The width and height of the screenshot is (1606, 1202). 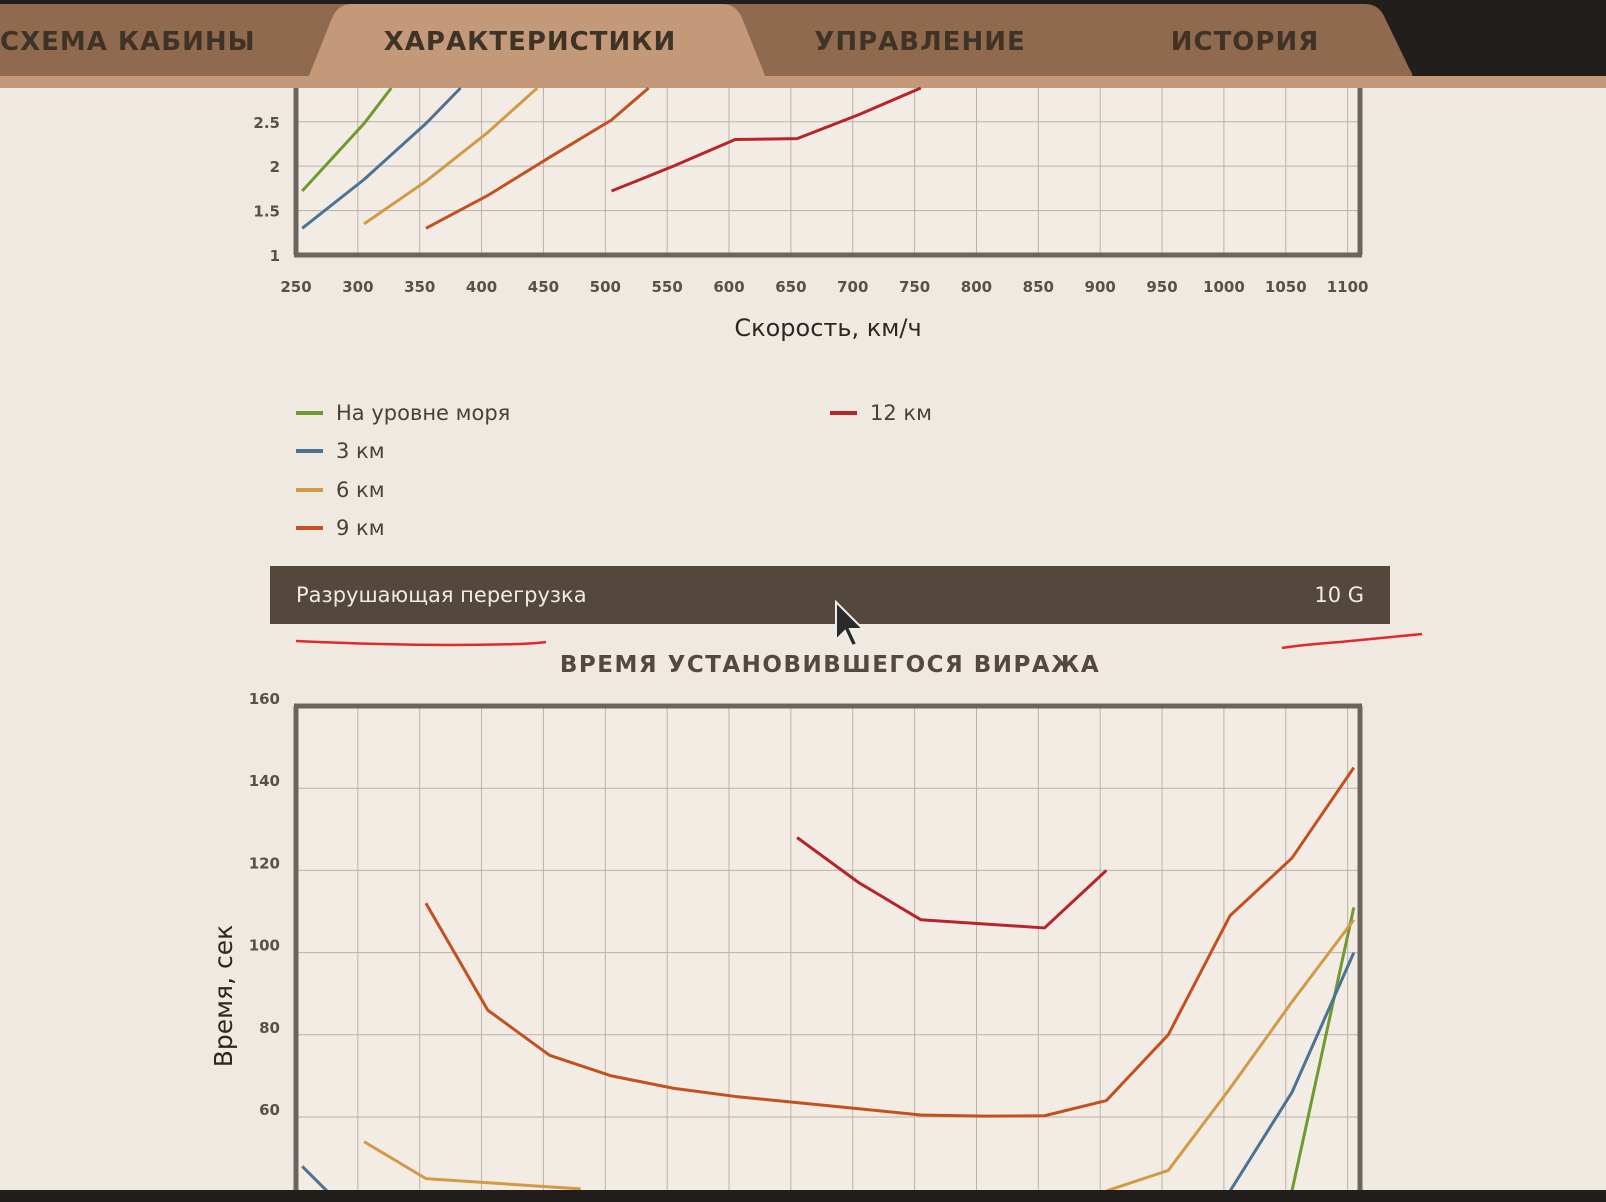 What do you see at coordinates (605, 287) in the screenshot?
I see `x-tick-label: 500` at bounding box center [605, 287].